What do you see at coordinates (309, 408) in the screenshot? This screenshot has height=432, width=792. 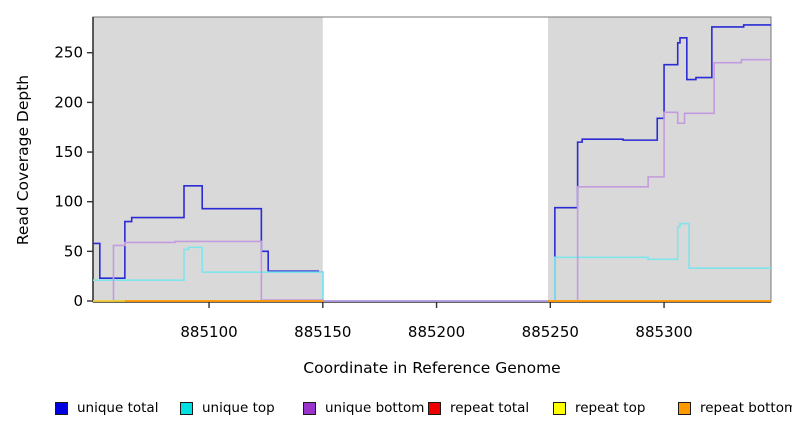 I see `unique-bottom-swatch-icon` at bounding box center [309, 408].